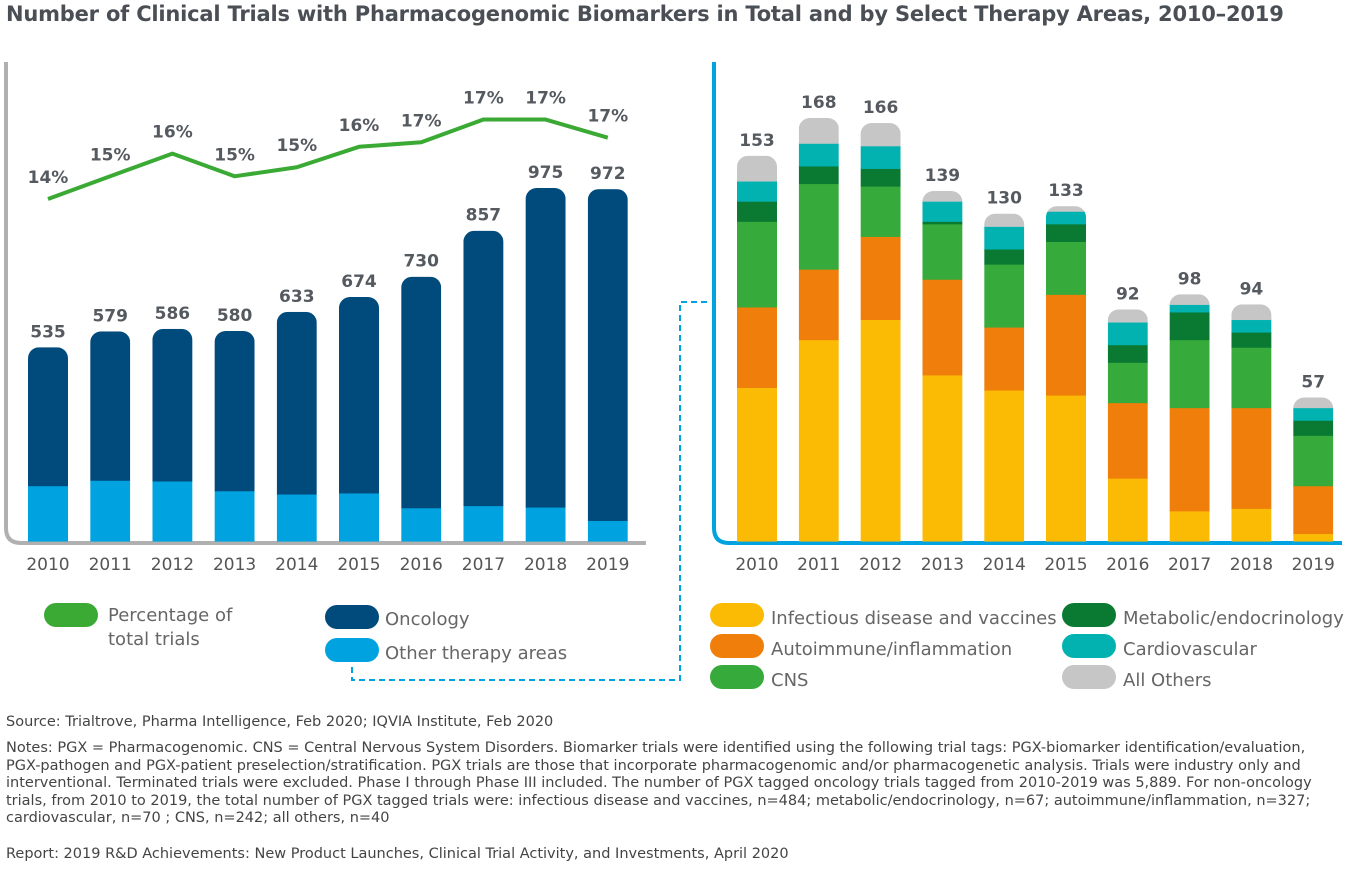  I want to click on percent-label: 15%, so click(110, 155).